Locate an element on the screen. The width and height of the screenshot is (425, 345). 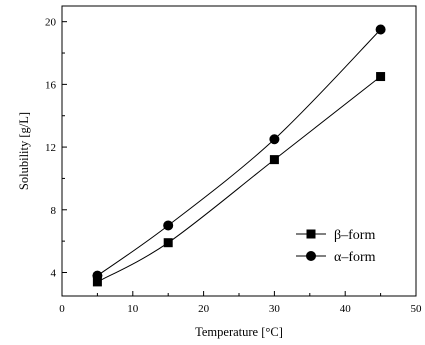
y-tick-label: 12 is located at coordinates (50, 148).